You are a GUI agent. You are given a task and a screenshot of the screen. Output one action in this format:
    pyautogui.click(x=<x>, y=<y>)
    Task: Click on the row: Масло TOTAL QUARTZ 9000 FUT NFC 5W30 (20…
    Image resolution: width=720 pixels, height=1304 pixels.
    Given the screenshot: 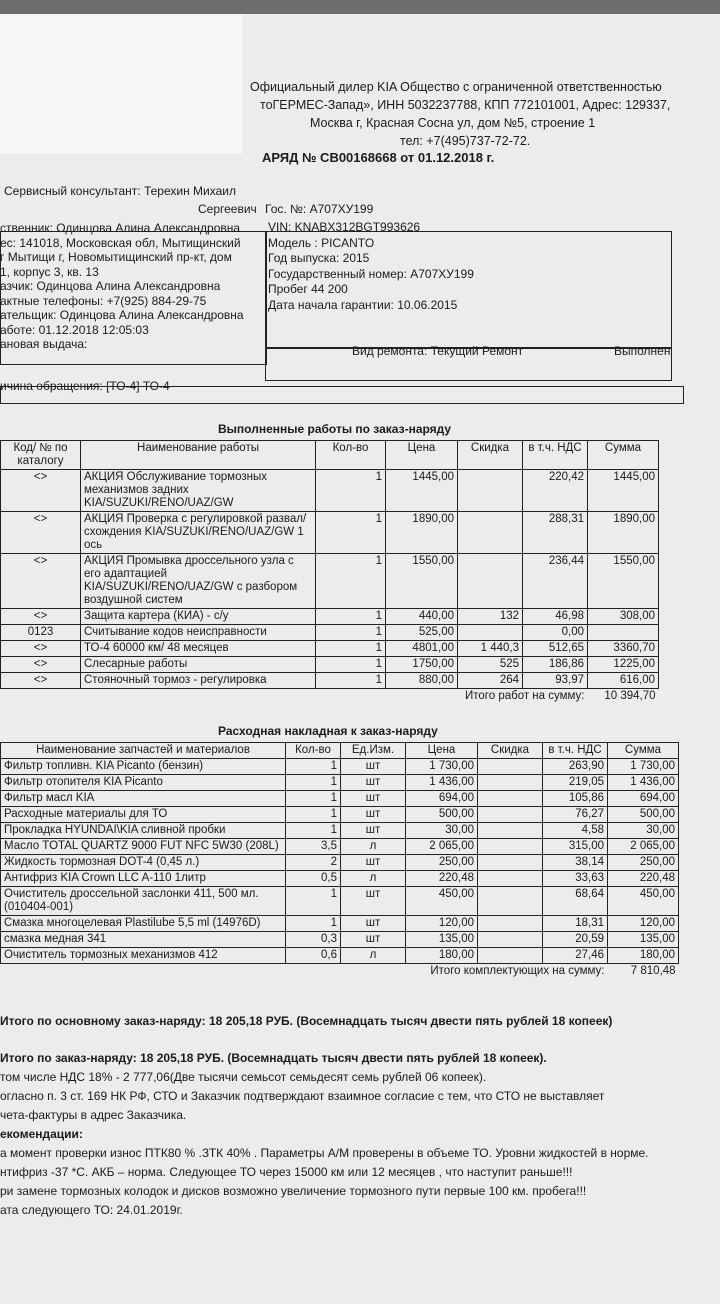 What is the action you would take?
    pyautogui.click(x=339, y=846)
    